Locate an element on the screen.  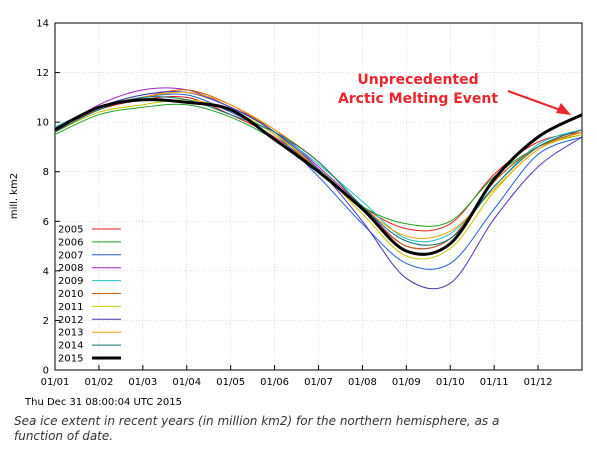
x-tick-label: 01/07 is located at coordinates (318, 382).